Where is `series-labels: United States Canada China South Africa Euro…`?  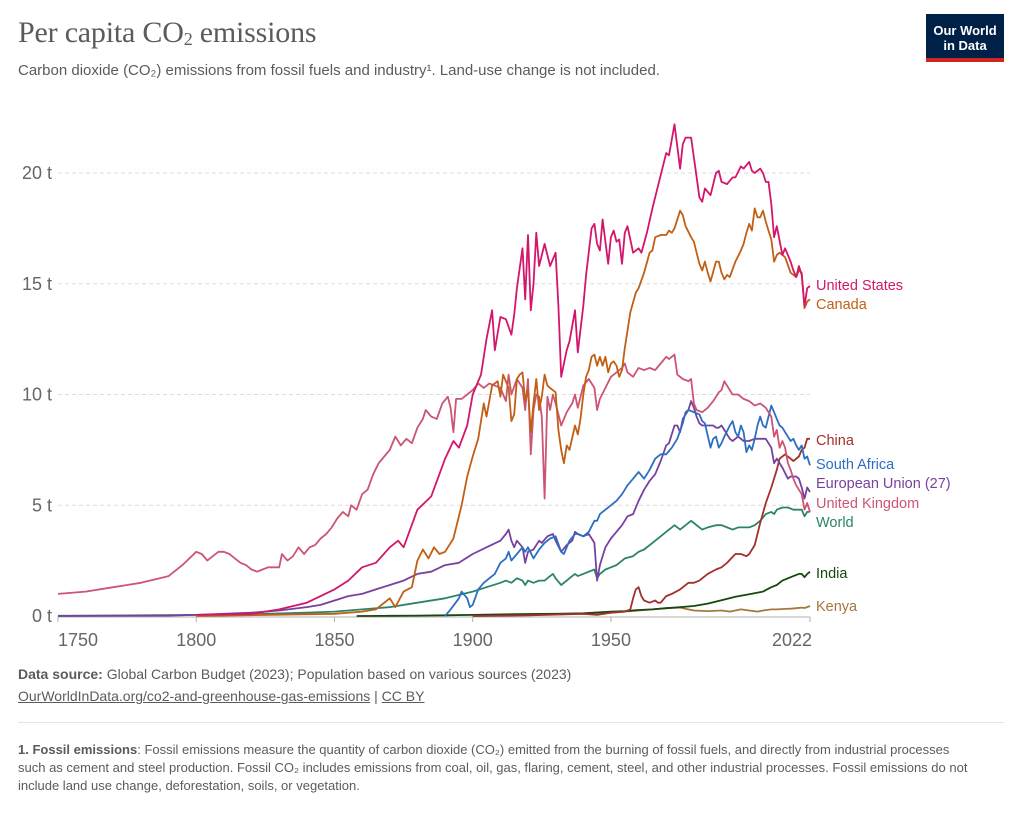 series-labels: United States Canada China South Africa Euro… is located at coordinates (883, 446).